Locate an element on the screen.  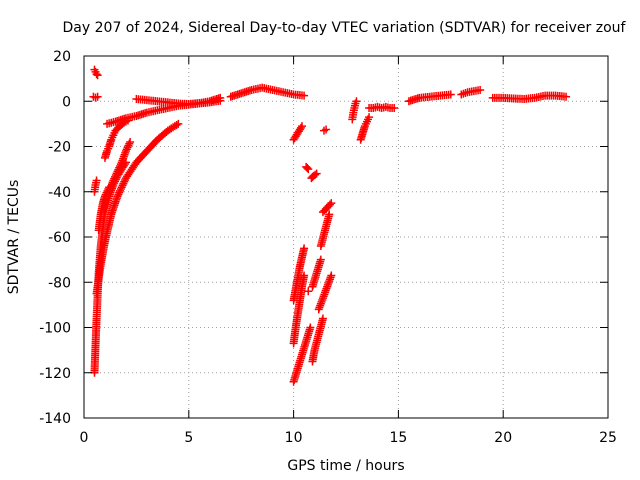
series-s21 is located at coordinates (317, 340).